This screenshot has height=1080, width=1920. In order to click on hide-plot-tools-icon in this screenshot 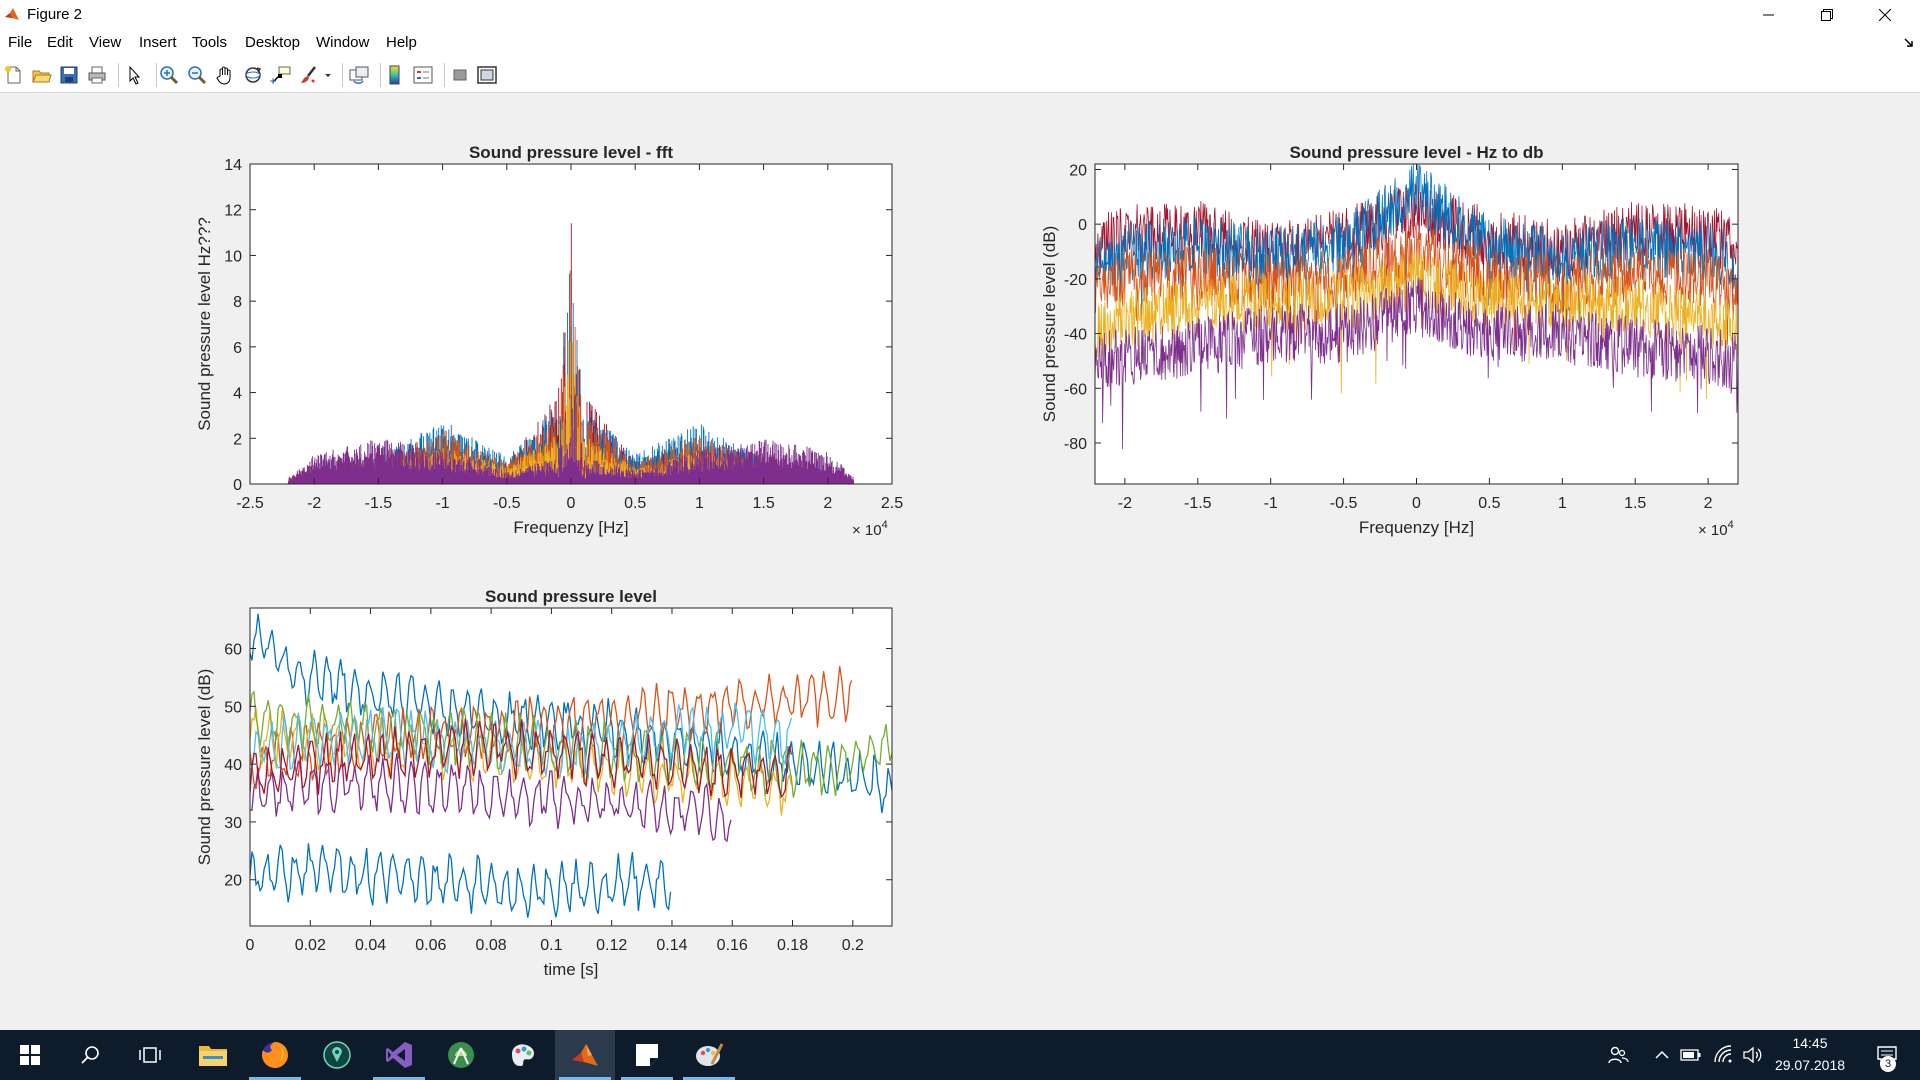, I will do `click(460, 75)`.